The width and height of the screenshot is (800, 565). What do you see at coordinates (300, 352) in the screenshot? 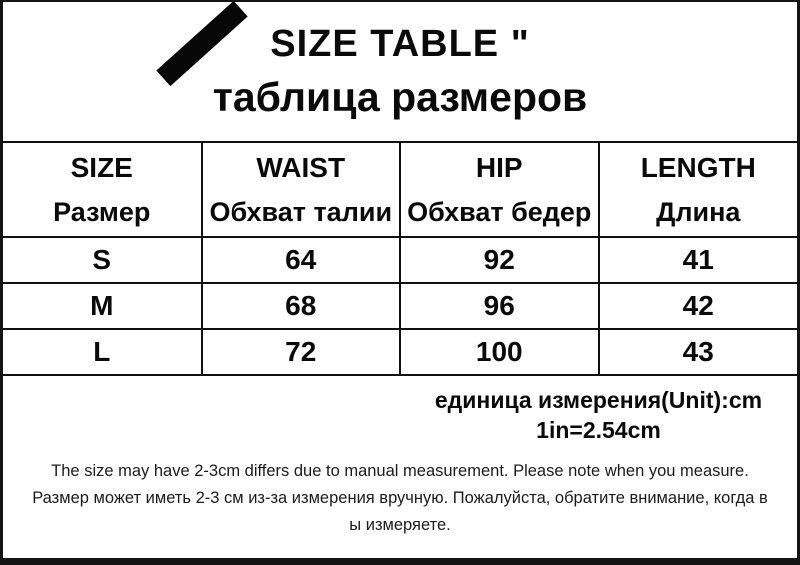
I see `cell-waist-l: 72` at bounding box center [300, 352].